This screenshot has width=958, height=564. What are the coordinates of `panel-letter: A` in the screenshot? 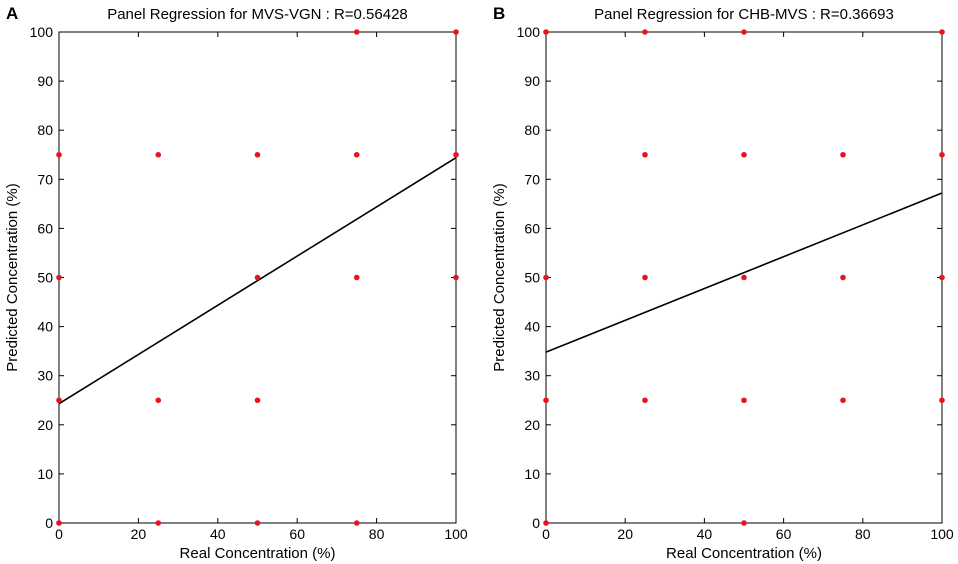 It's located at (12, 13).